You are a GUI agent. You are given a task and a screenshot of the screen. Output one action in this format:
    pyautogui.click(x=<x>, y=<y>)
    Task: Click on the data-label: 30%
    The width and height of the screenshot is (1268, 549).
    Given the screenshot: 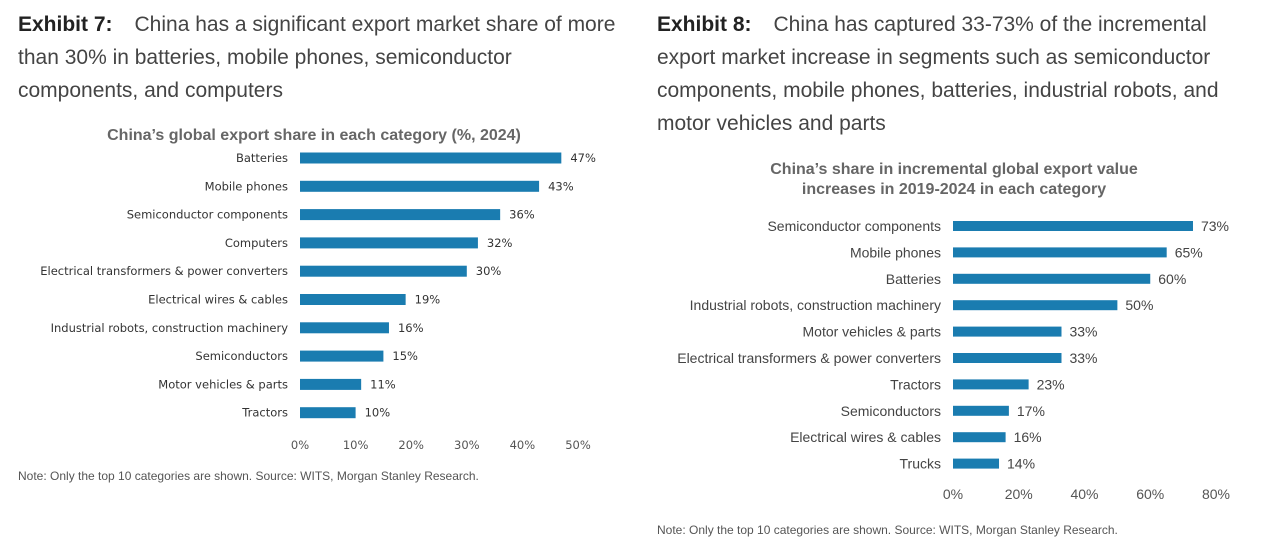 What is the action you would take?
    pyautogui.click(x=489, y=271)
    